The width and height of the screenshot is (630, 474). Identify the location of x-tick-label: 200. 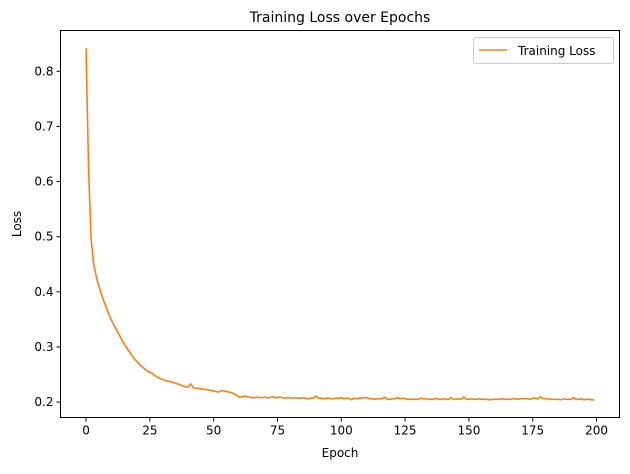
(596, 431).